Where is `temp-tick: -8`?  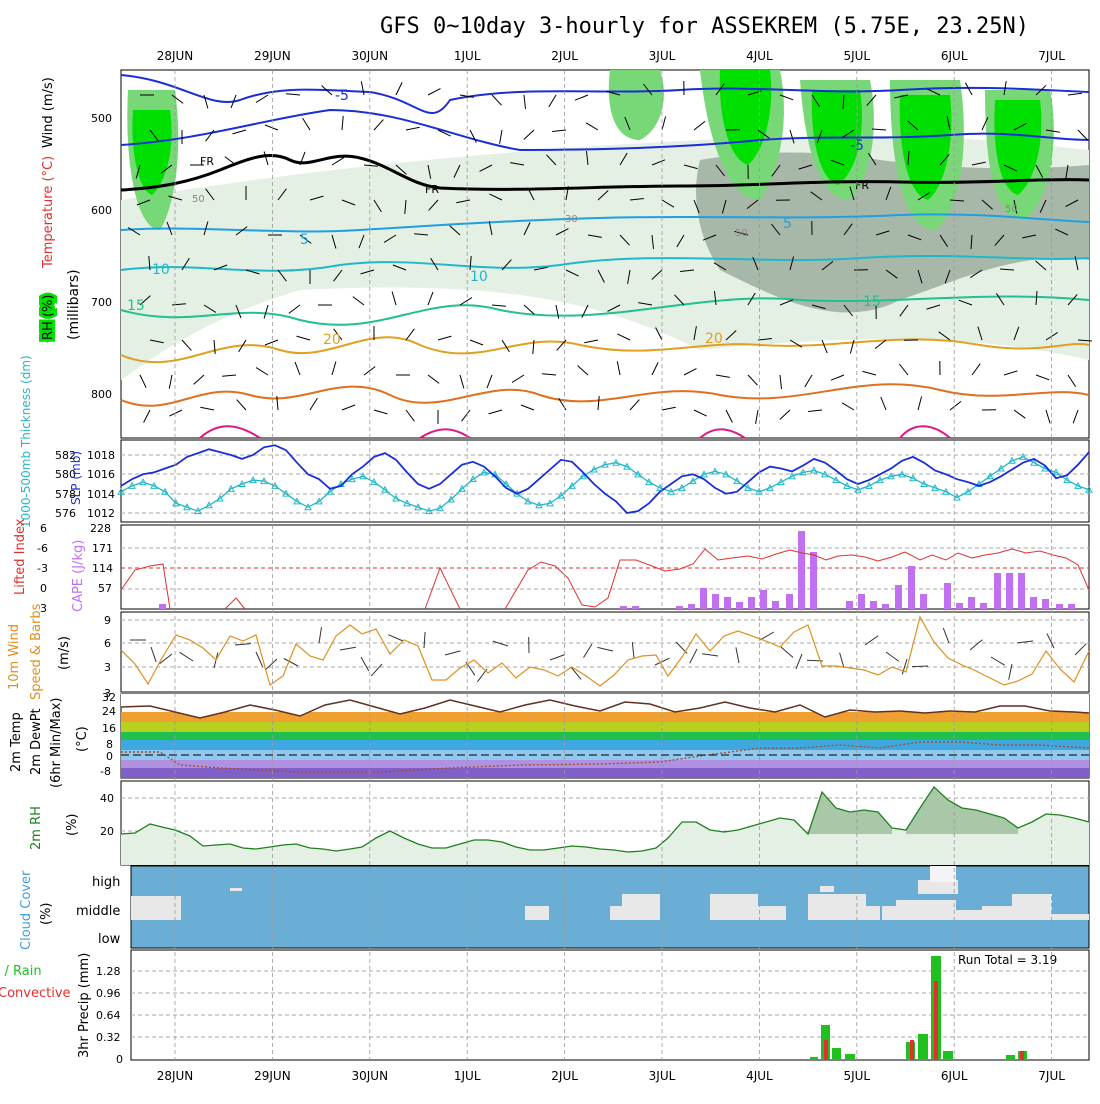 temp-tick: -8 is located at coordinates (105, 771).